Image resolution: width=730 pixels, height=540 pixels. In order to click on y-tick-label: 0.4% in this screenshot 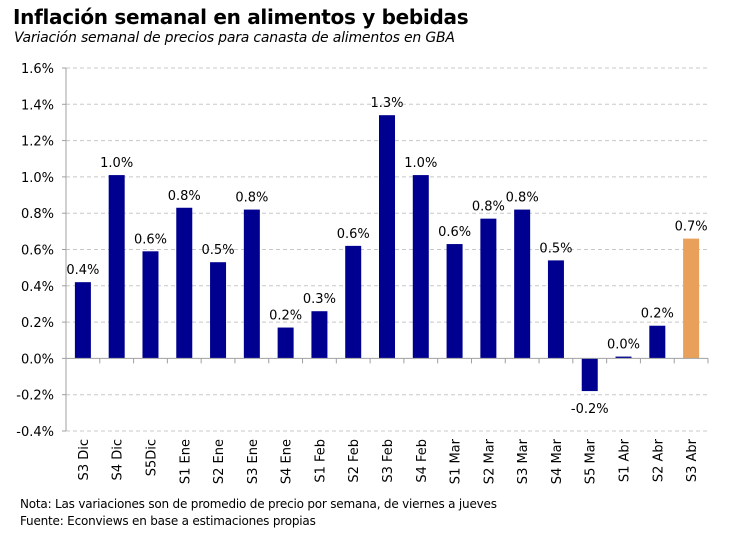, I will do `click(37, 287)`.